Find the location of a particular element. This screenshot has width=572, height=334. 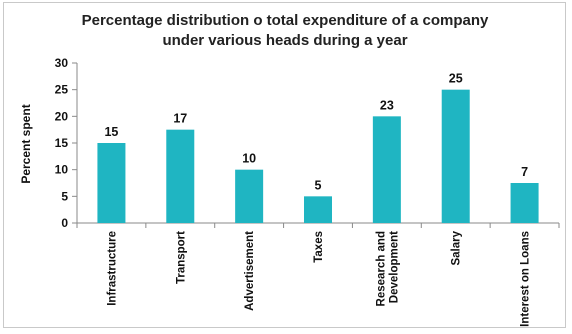

x-tick-label-line: Infrastructure is located at coordinates (112, 268).